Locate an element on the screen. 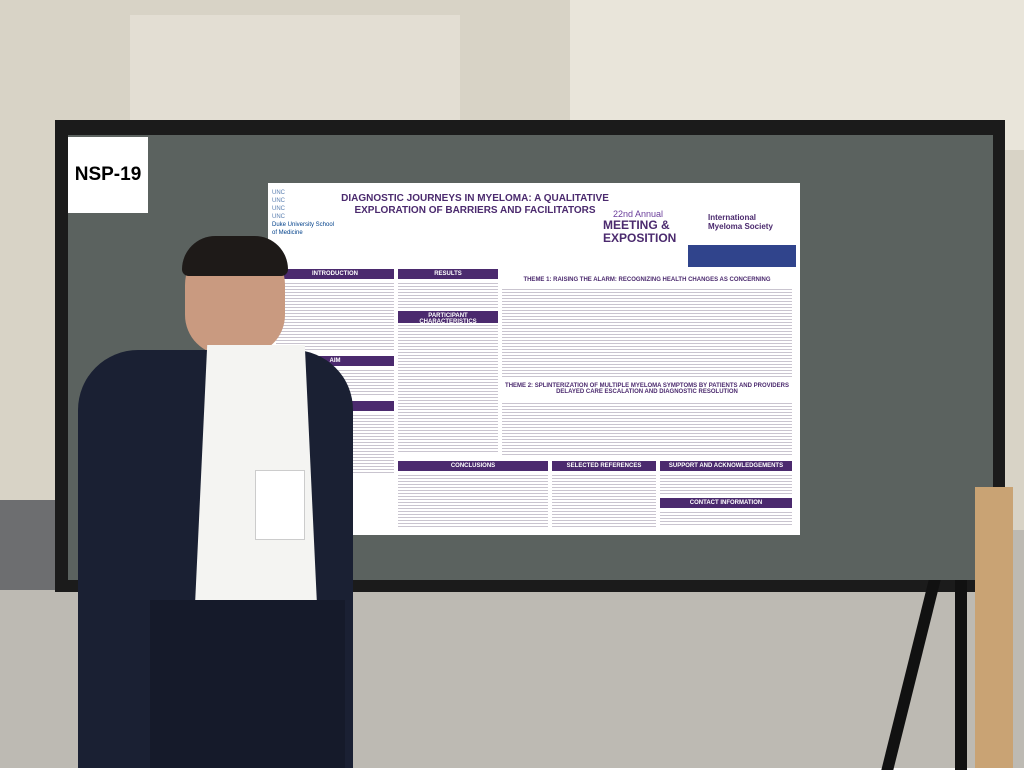  section-header: SELECTED REFERENCES is located at coordinates (604, 466).